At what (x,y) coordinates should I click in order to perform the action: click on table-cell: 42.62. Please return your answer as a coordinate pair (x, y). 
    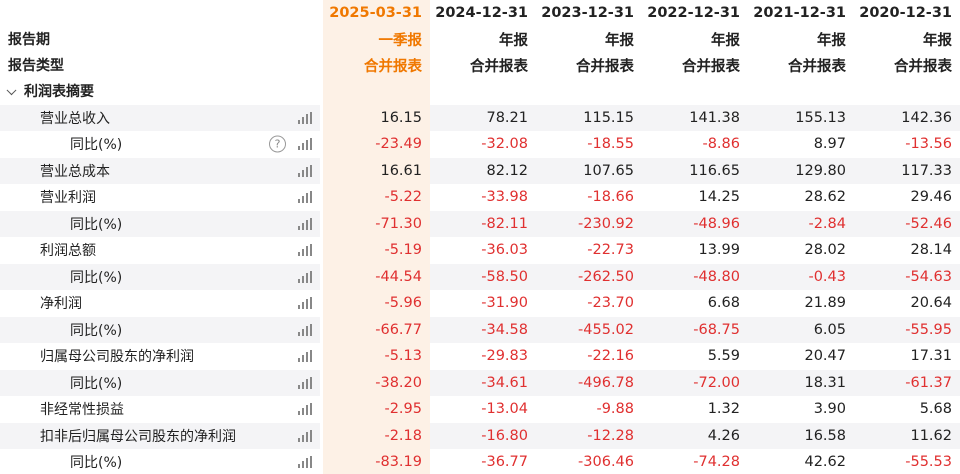
    Looking at the image, I should click on (825, 462).